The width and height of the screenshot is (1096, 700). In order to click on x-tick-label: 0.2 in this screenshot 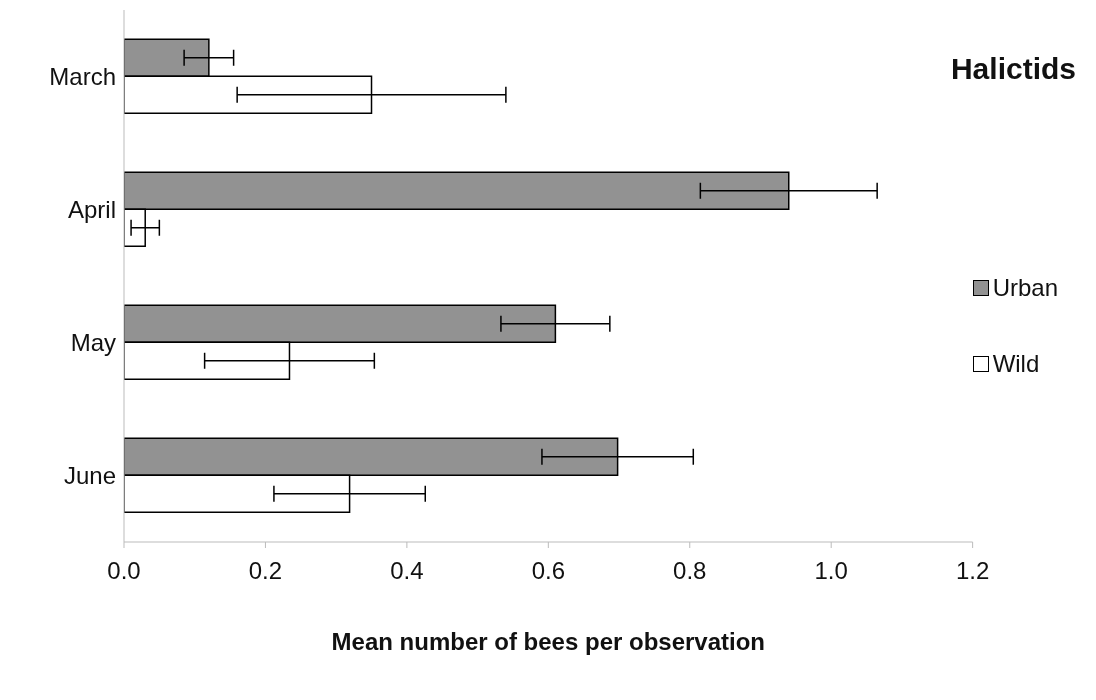, I will do `click(265, 571)`.